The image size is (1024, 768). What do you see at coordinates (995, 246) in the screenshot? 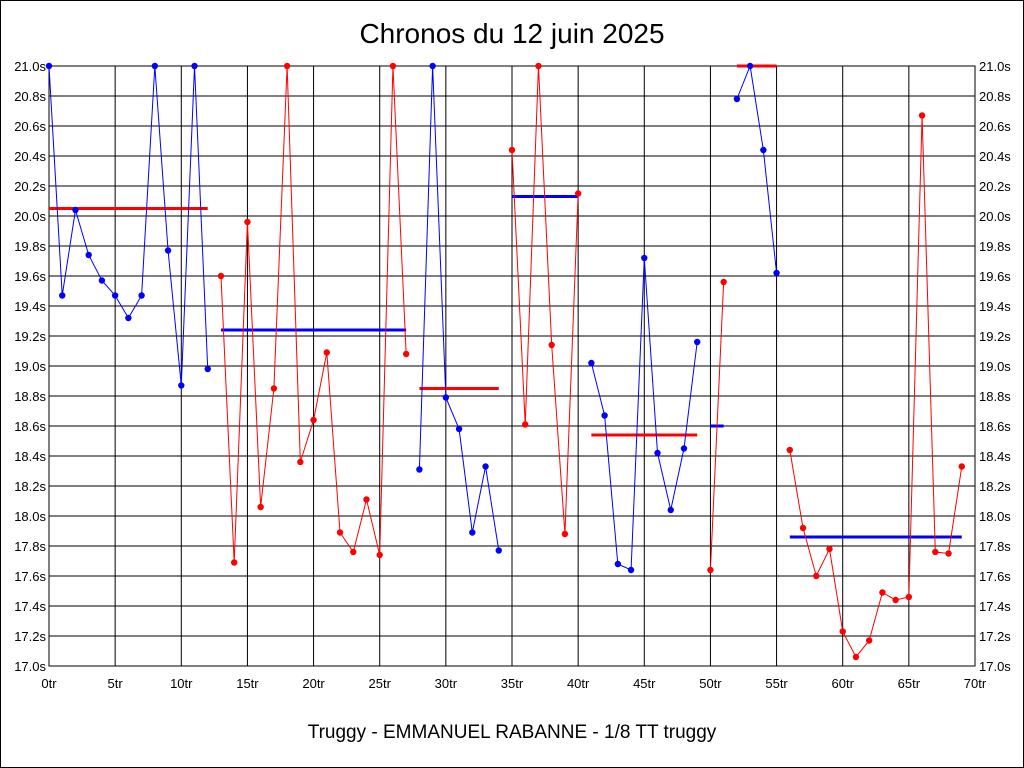
I see `y-tick-label-right: 19.8s` at bounding box center [995, 246].